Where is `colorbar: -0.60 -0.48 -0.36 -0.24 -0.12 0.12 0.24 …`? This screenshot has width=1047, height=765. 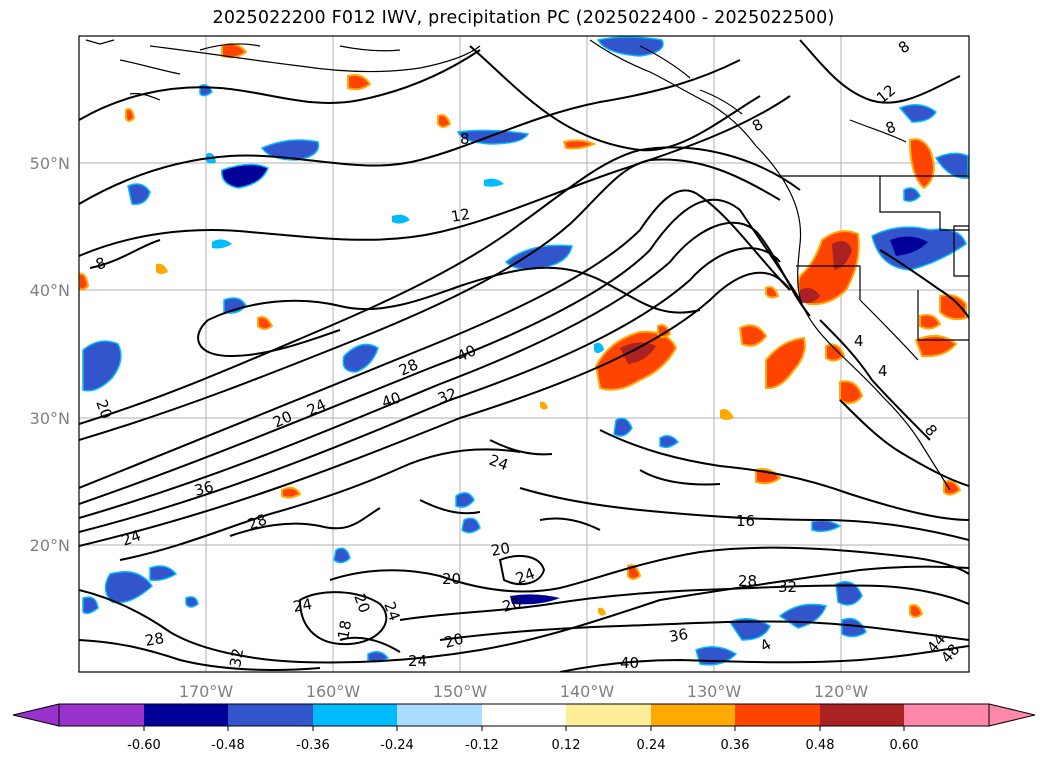
colorbar: -0.60 -0.48 -0.36 -0.24 -0.12 0.12 0.24 … is located at coordinates (524, 728).